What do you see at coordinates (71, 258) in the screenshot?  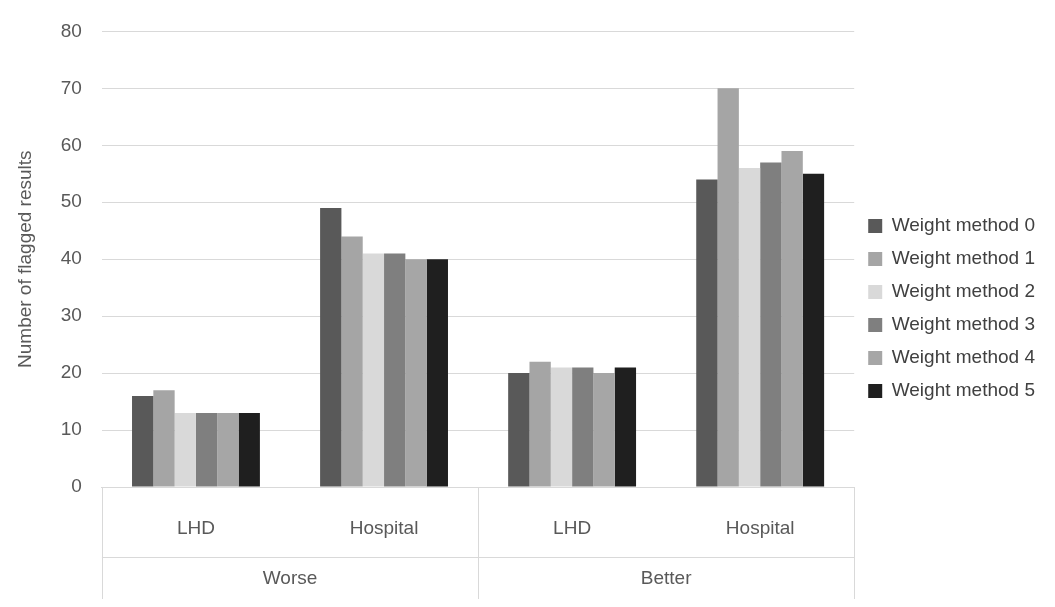 I see `y-tick-label: 40` at bounding box center [71, 258].